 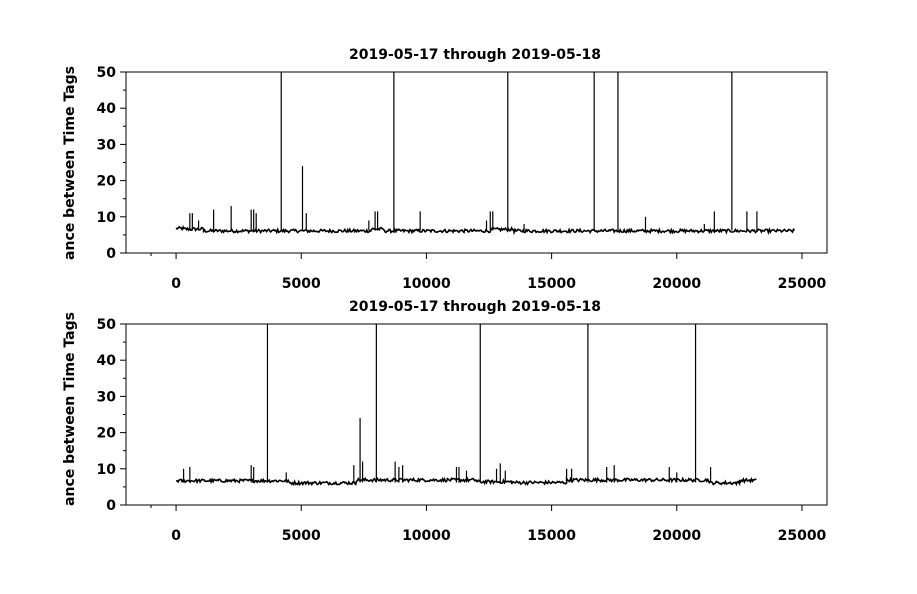 What do you see at coordinates (70, 409) in the screenshot?
I see `bottom-chart-ylabel: ance between Time Tags` at bounding box center [70, 409].